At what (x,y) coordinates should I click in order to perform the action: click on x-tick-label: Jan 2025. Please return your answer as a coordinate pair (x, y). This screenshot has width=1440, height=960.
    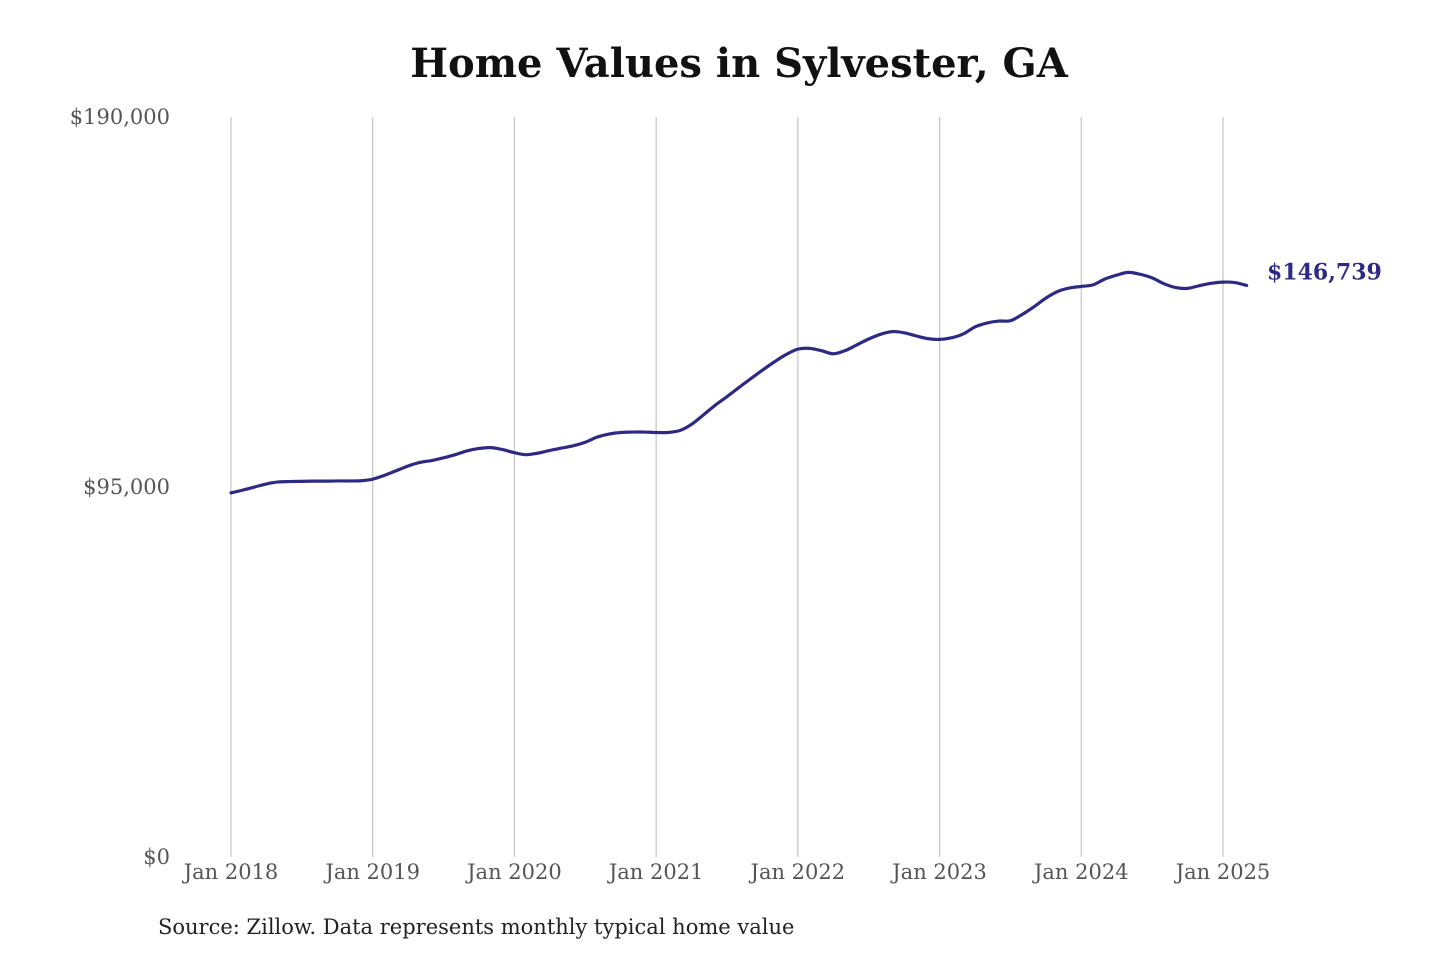
    Looking at the image, I should click on (1222, 872).